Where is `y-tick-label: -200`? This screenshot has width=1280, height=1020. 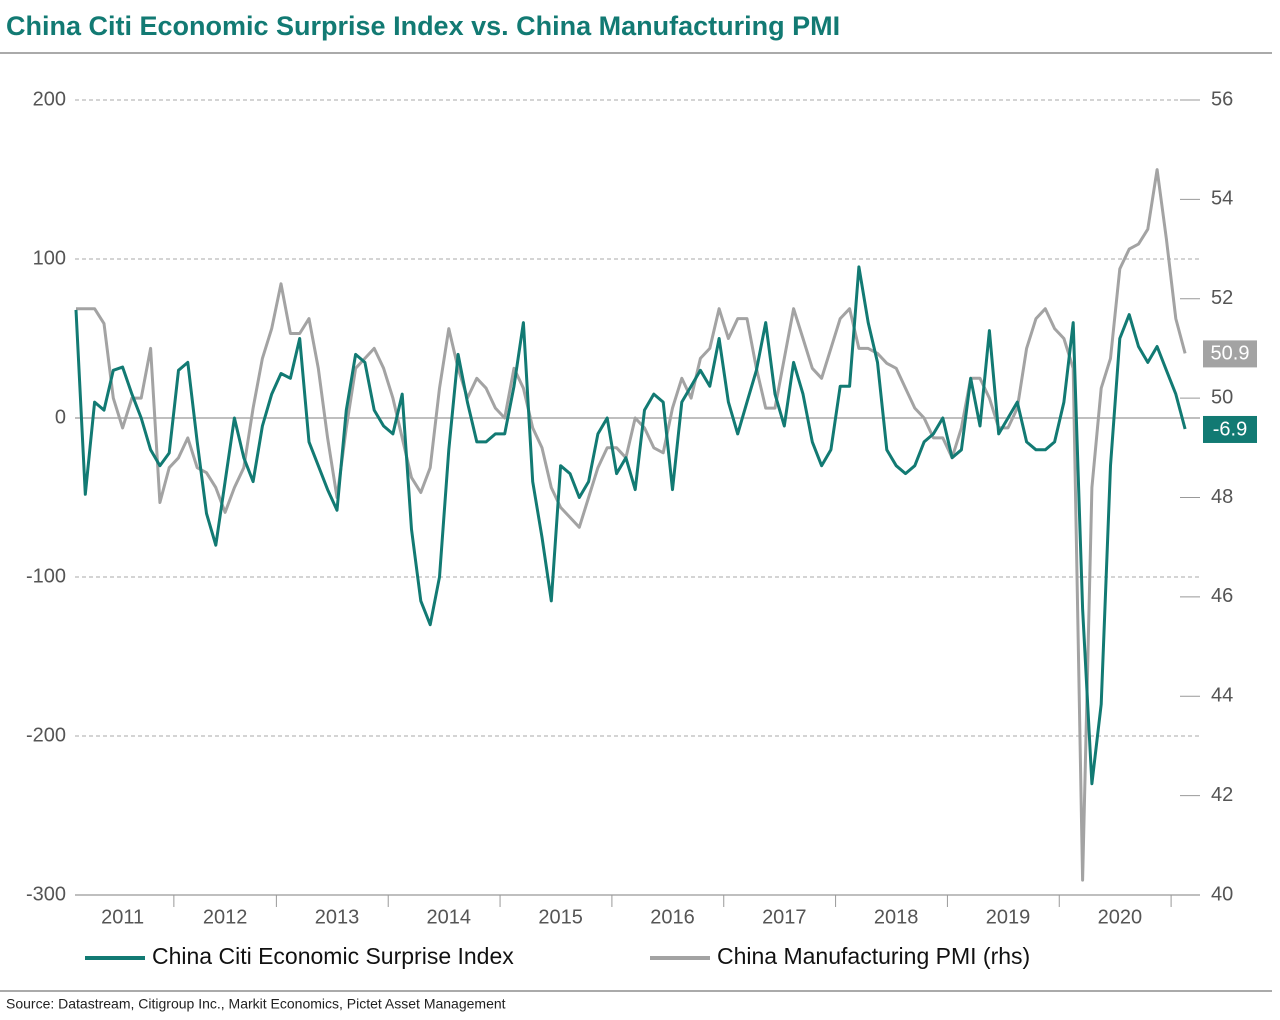 y-tick-label: -200 is located at coordinates (46, 735).